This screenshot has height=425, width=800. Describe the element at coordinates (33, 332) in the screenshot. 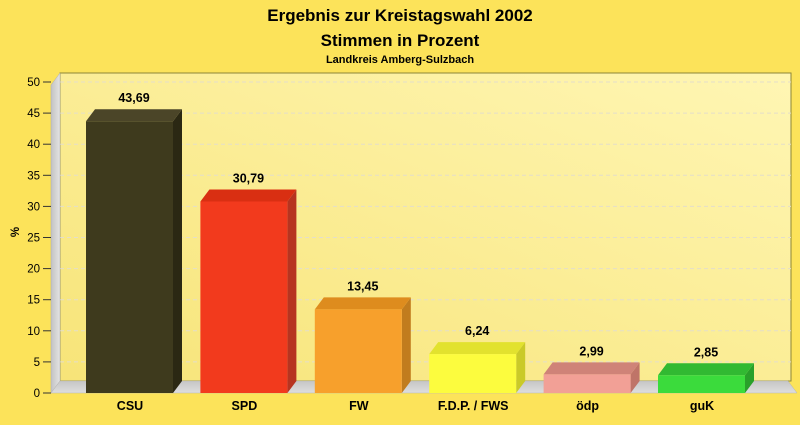

I see `y-tick-label: 10` at that location.